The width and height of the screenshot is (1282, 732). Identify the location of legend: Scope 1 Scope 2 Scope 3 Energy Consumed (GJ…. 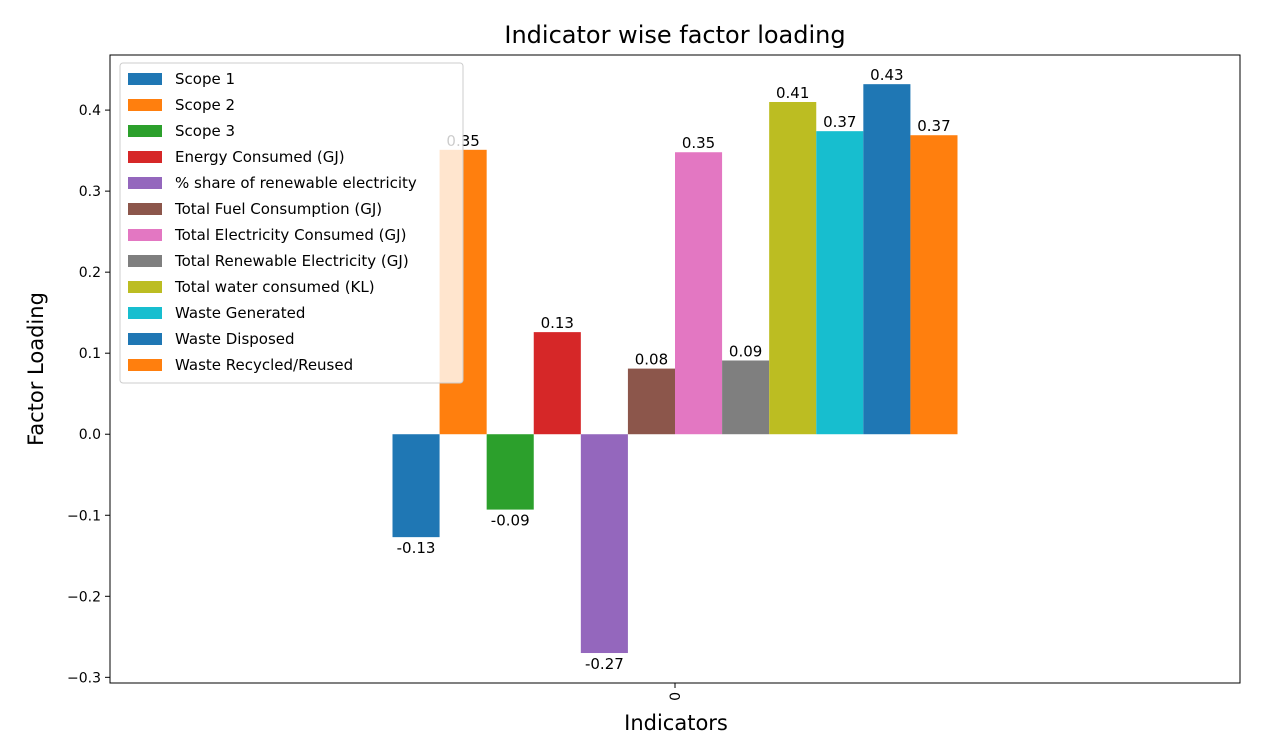
(291, 223).